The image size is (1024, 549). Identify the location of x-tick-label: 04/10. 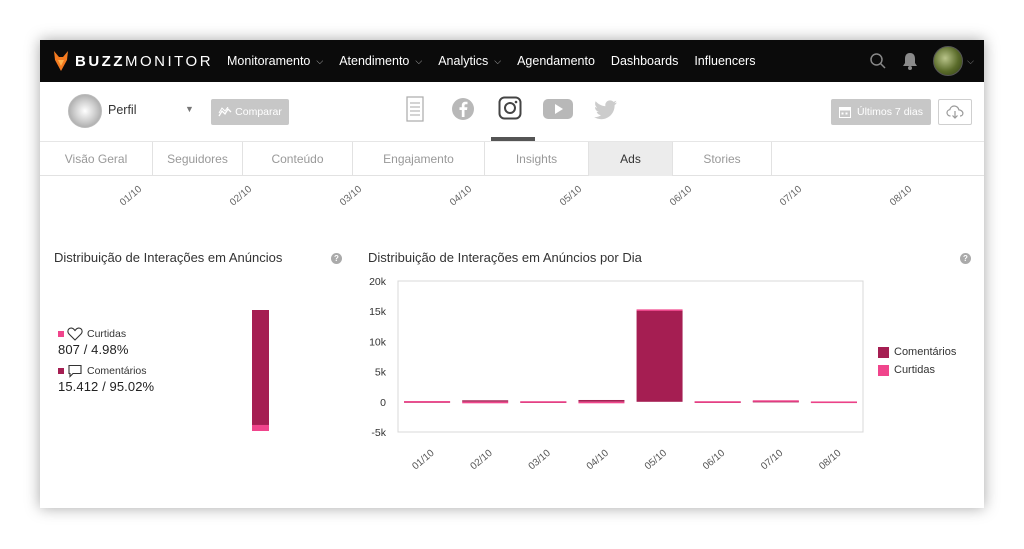
(598, 460).